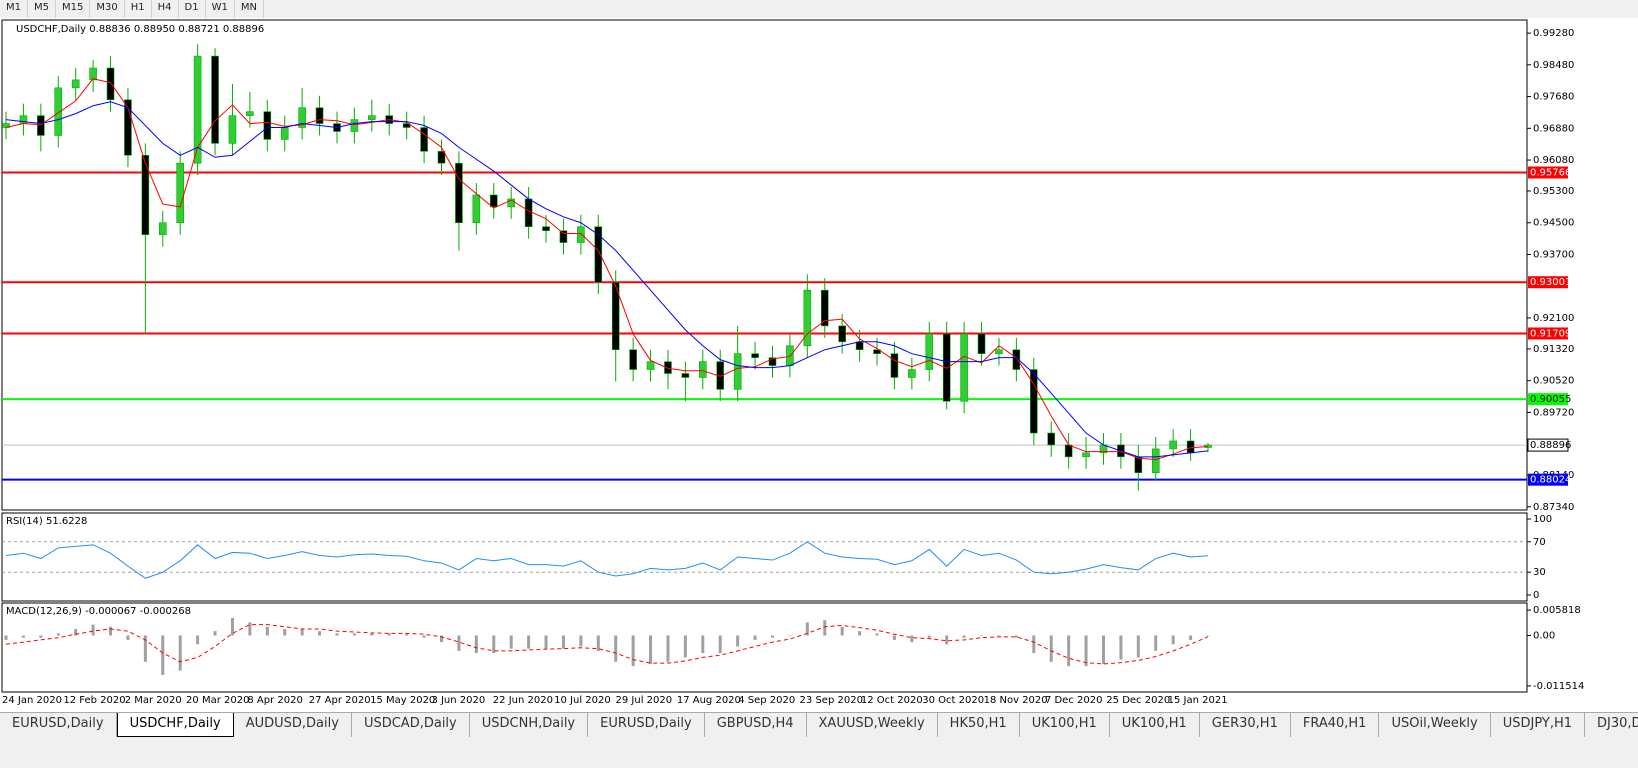 The width and height of the screenshot is (1638, 768). Describe the element at coordinates (764, 557) in the screenshot. I see `rsi-panel` at that location.